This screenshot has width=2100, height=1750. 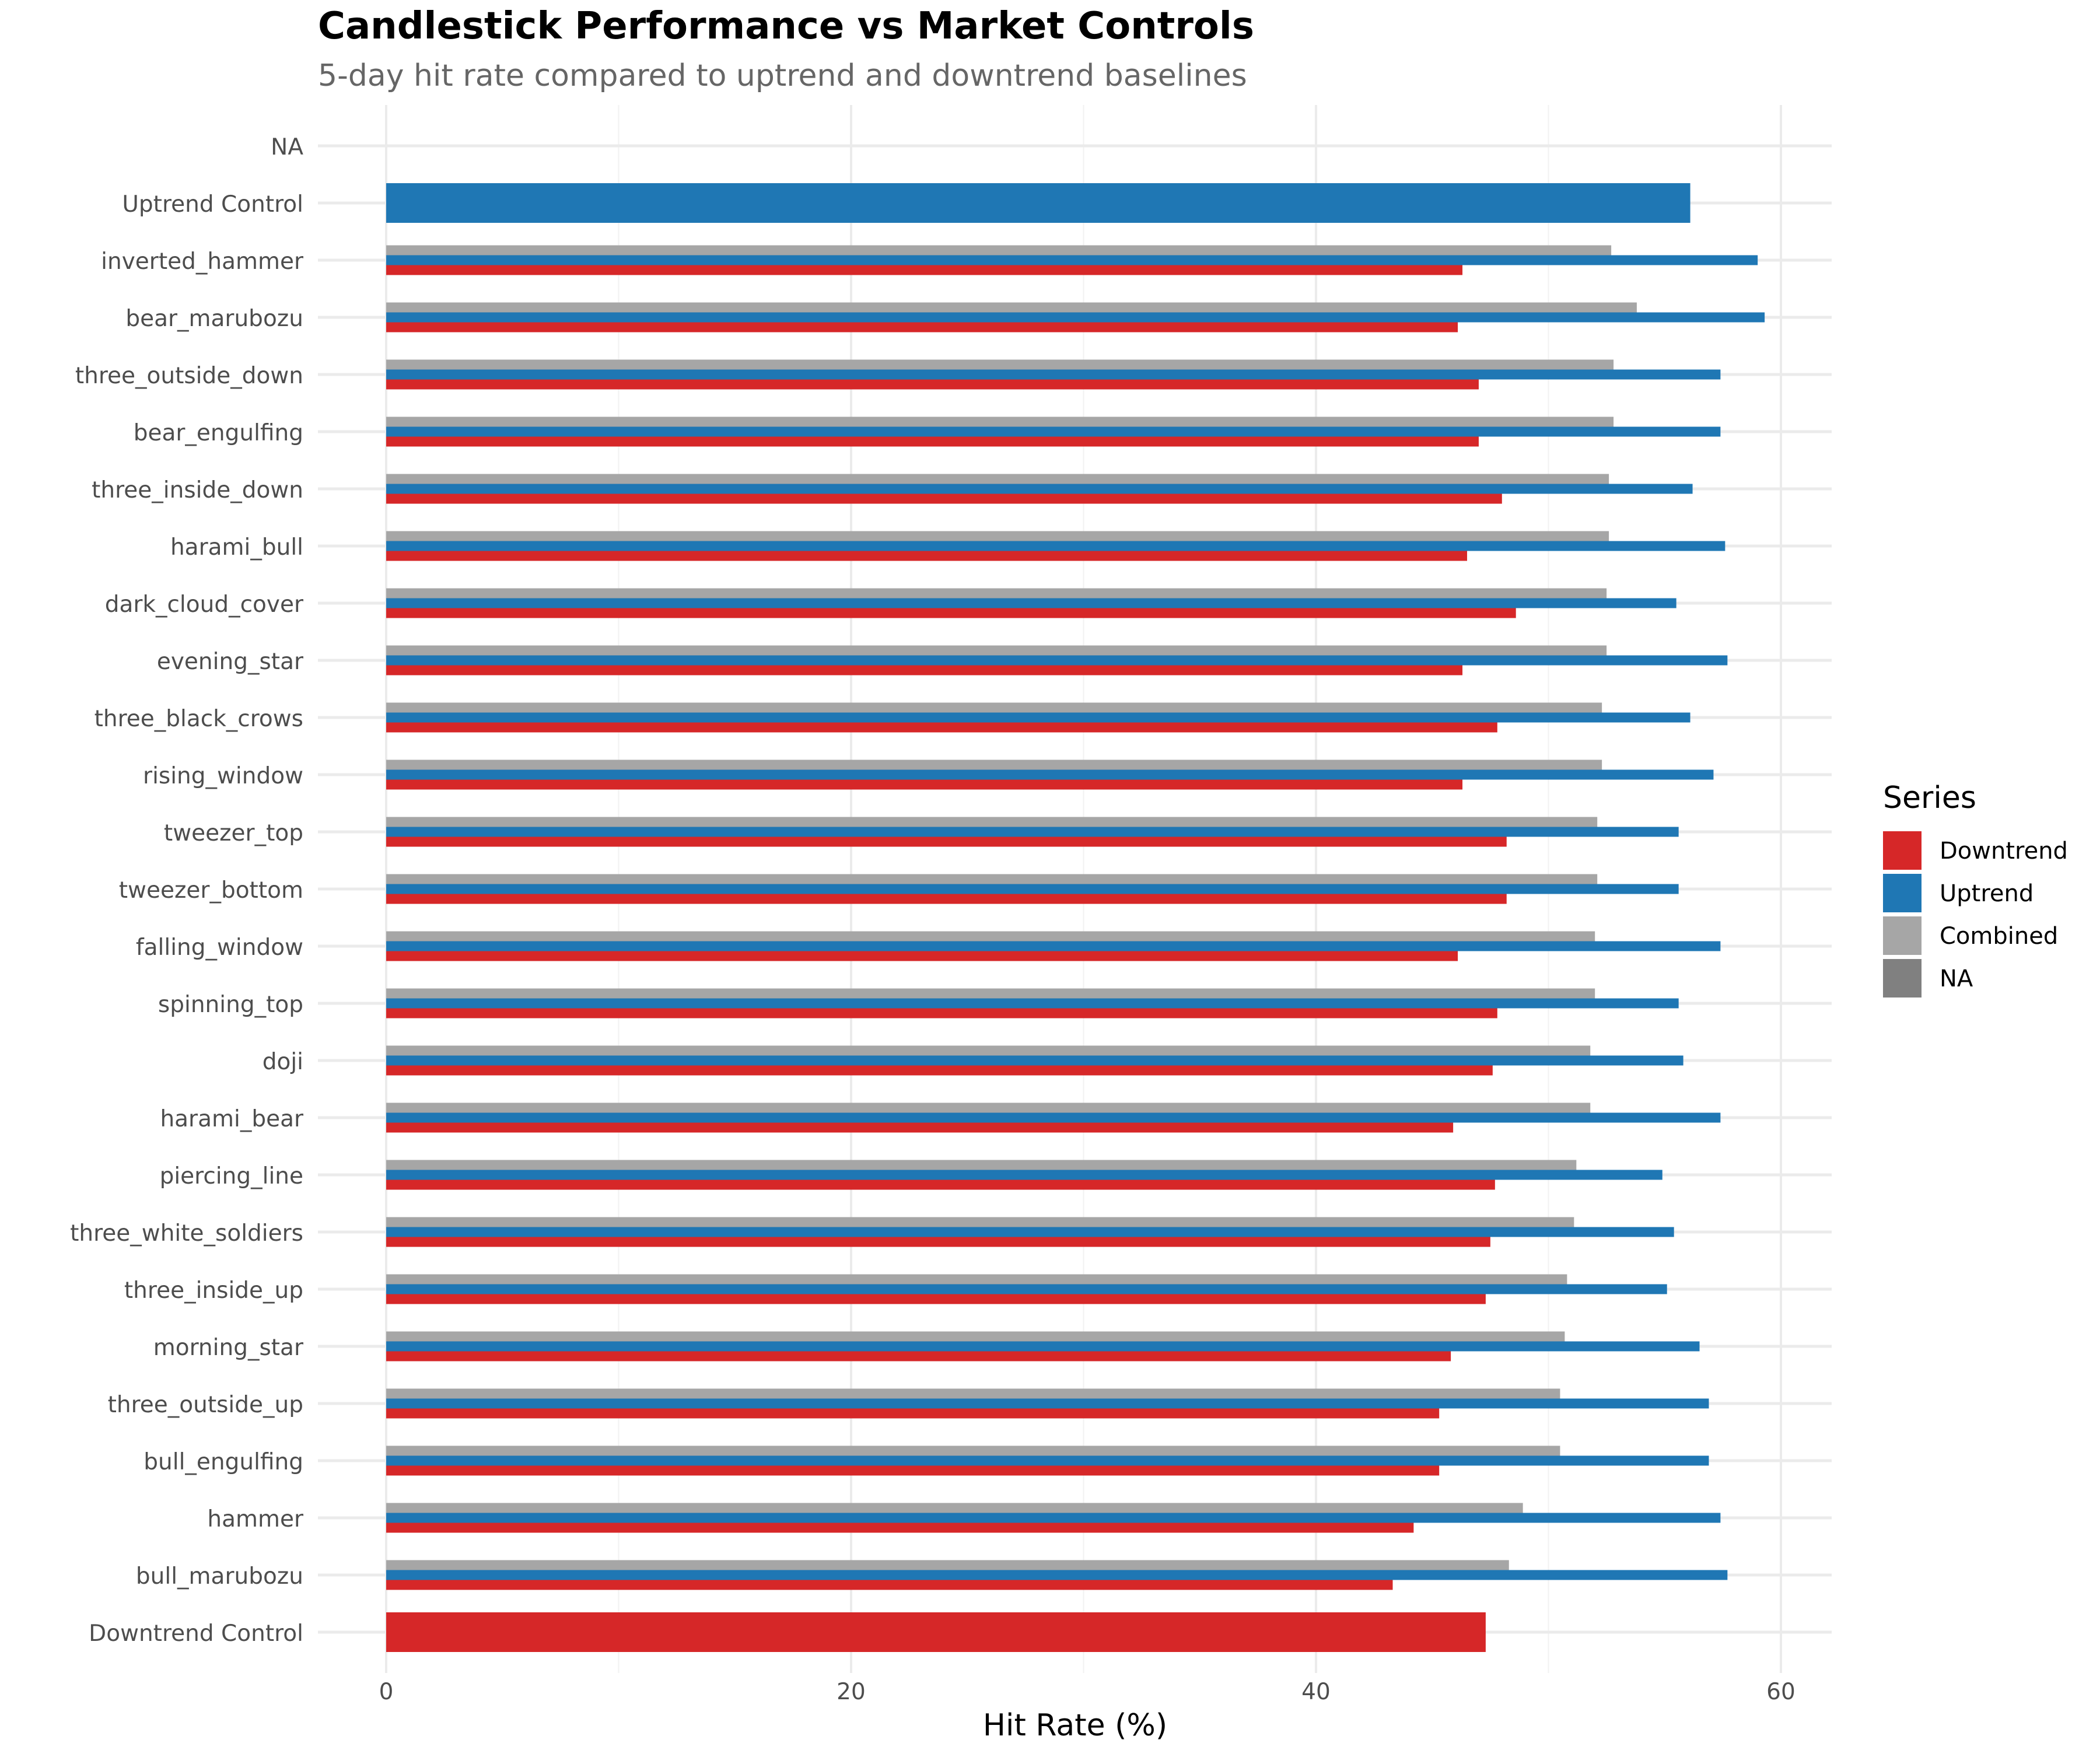 What do you see at coordinates (197, 490) in the screenshot?
I see `y-tick-label: three_inside_down` at bounding box center [197, 490].